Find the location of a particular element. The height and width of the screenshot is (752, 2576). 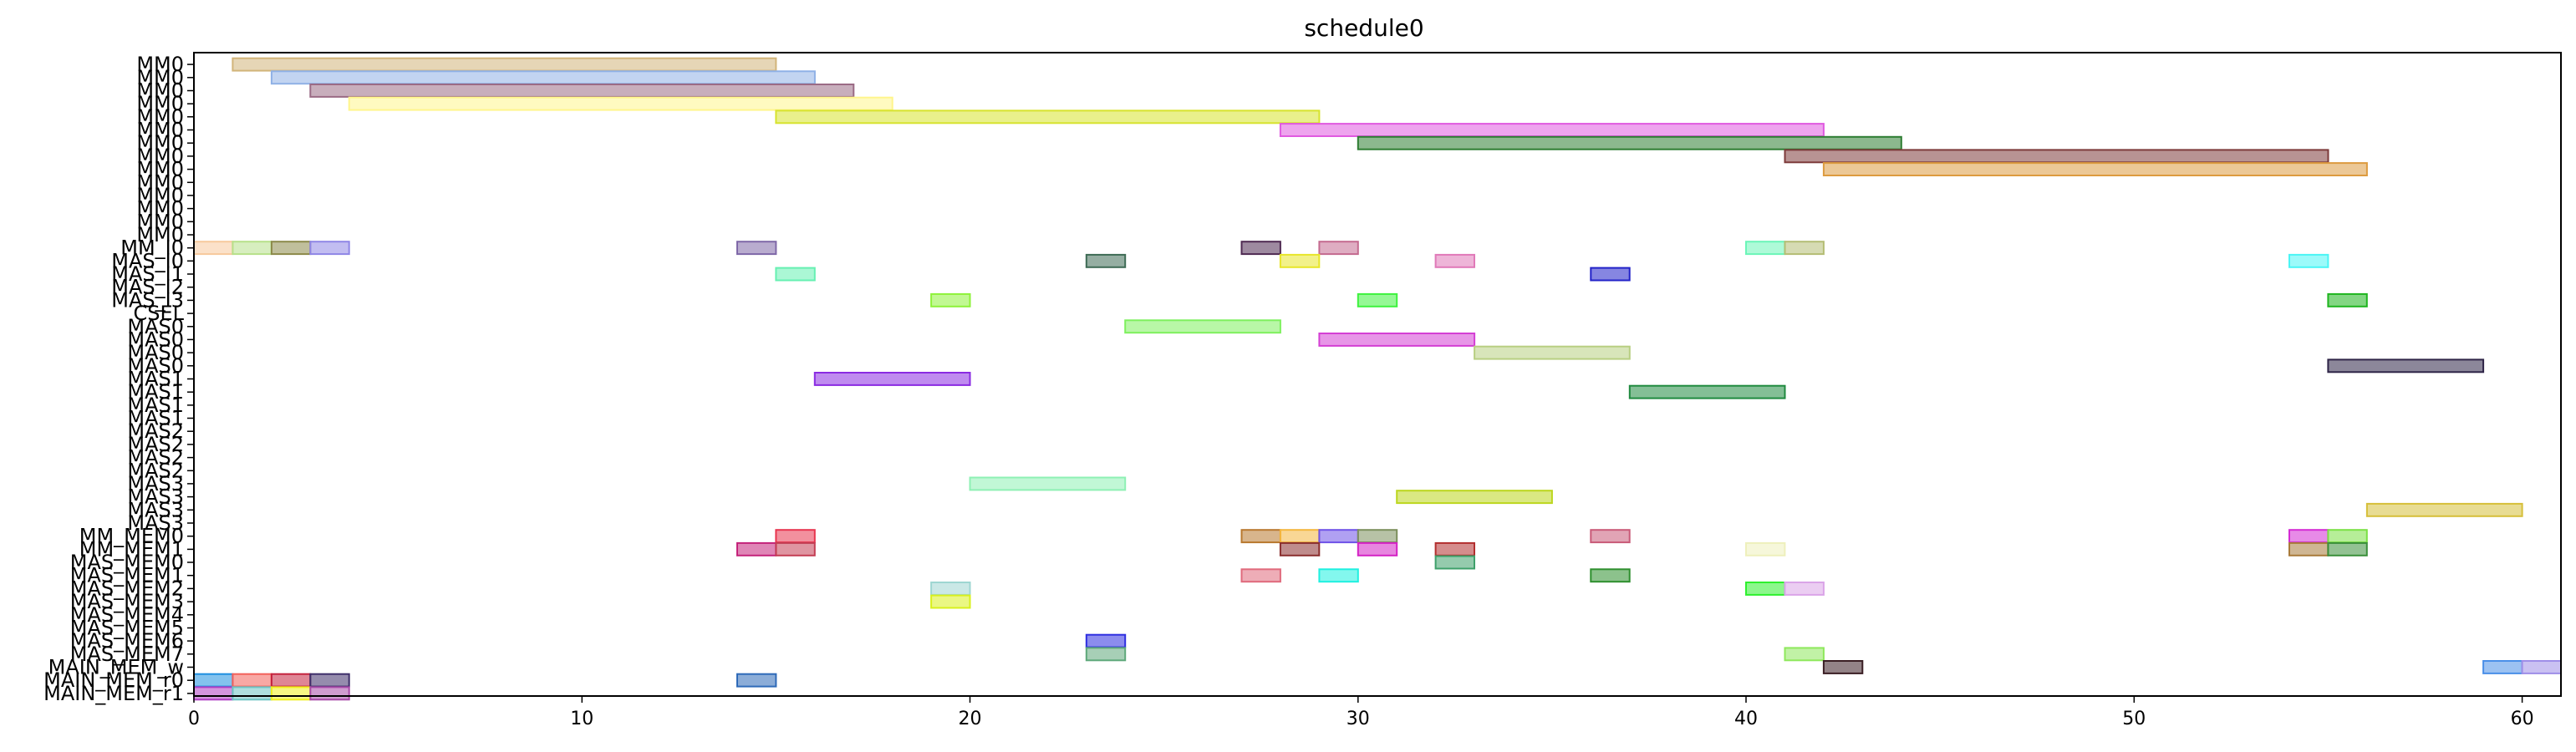

y-tick-label: MM_I0 is located at coordinates (152, 248).